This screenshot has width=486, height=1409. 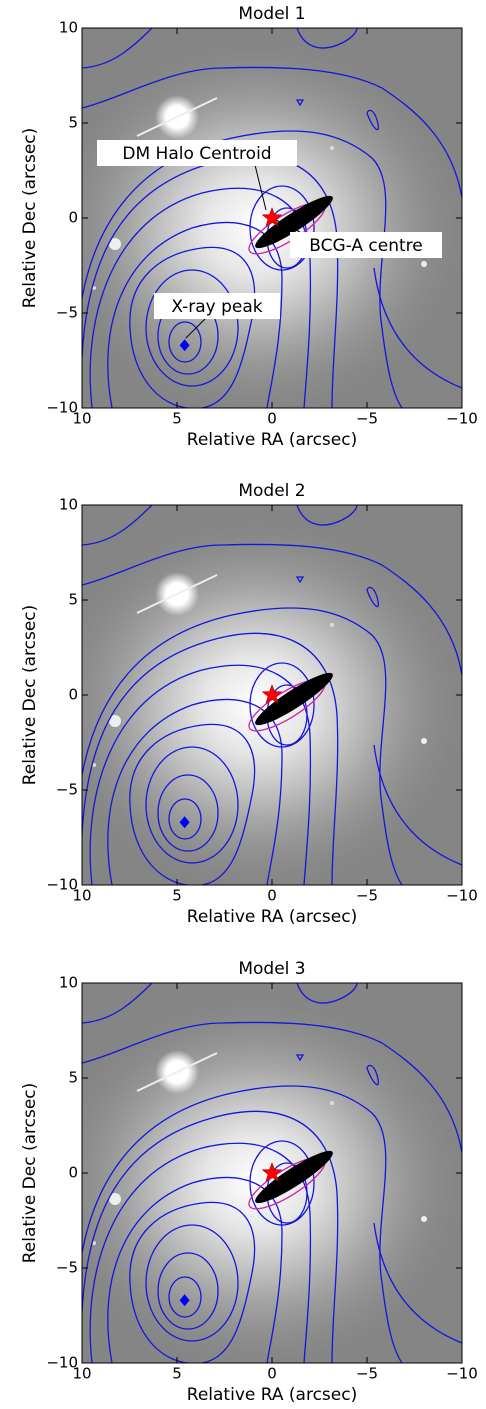 What do you see at coordinates (271, 491) in the screenshot?
I see `panel-title: Model 2` at bounding box center [271, 491].